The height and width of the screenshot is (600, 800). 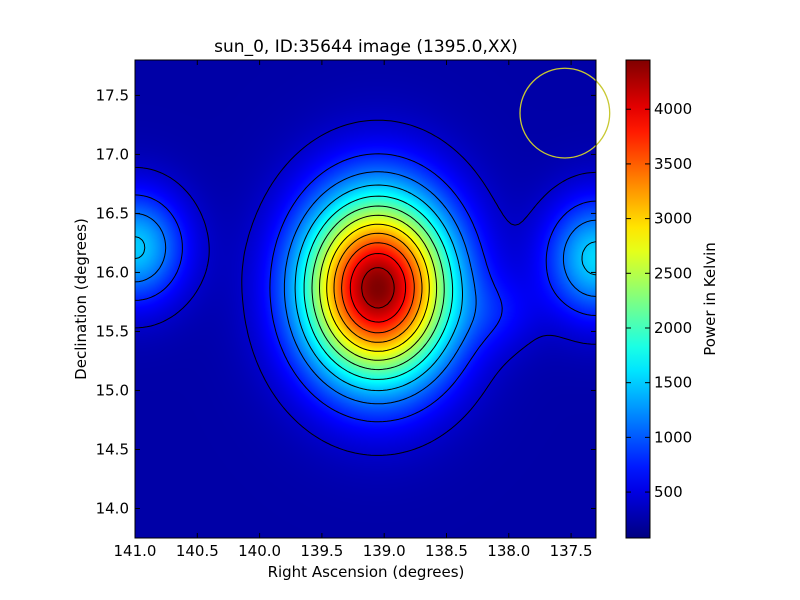 What do you see at coordinates (710, 299) in the screenshot?
I see `colorbar-label: Power in Kelvin` at bounding box center [710, 299].